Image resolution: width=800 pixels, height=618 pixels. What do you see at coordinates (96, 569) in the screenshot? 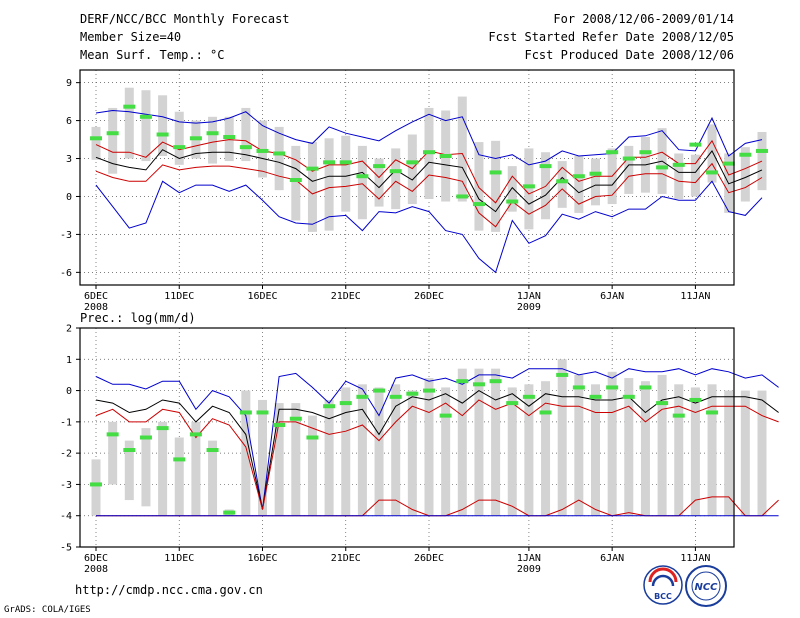
I see `prec-x-year-label: 2008` at bounding box center [96, 569].